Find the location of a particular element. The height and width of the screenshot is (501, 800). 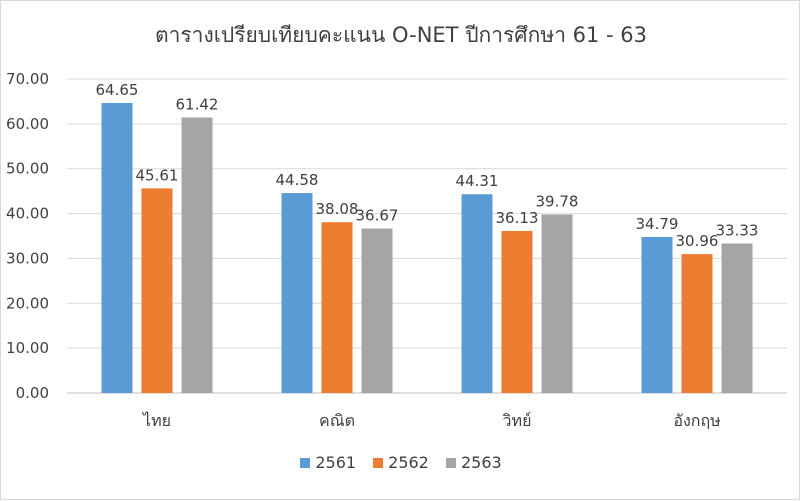

data-label: 64.65 is located at coordinates (117, 90).